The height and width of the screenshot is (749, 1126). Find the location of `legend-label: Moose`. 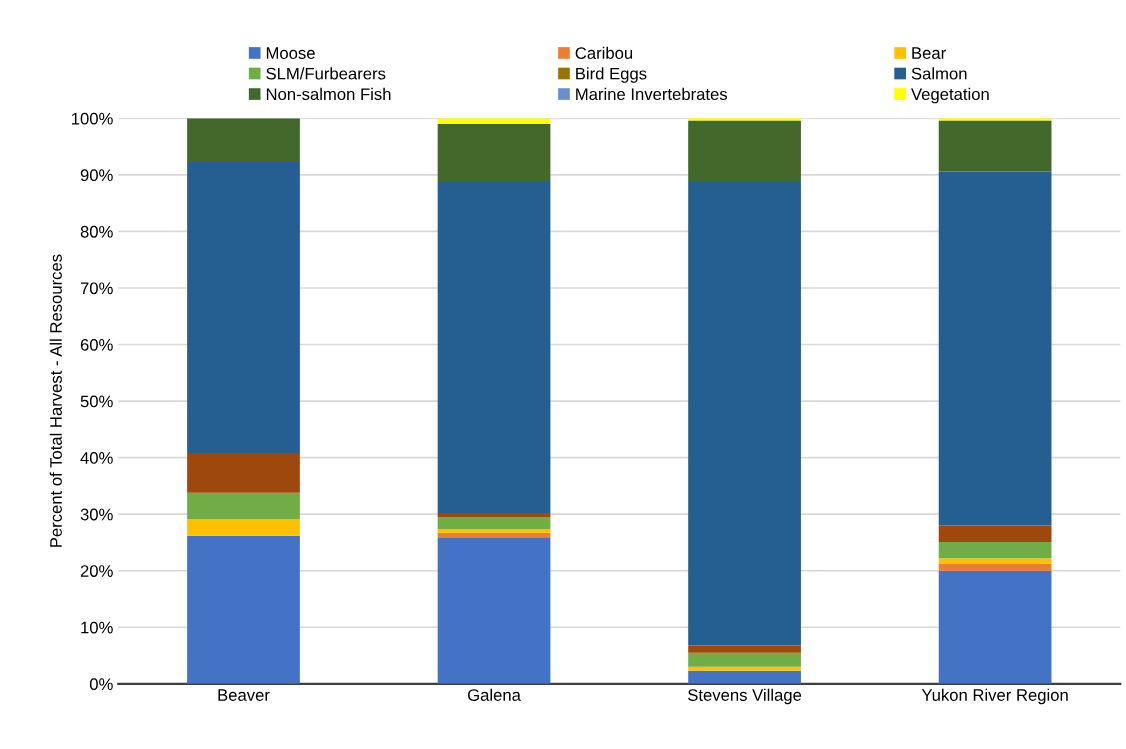

legend-label: Moose is located at coordinates (290, 53).